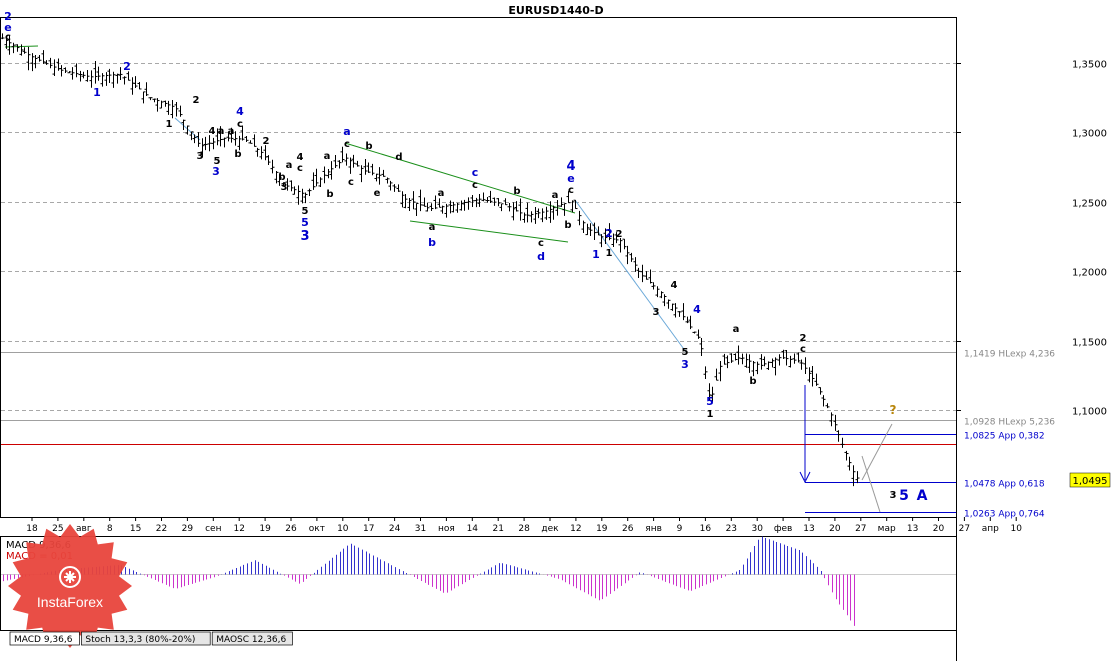  I want to click on indicator-tab-label: MAOSC 12,36,6, so click(251, 640).